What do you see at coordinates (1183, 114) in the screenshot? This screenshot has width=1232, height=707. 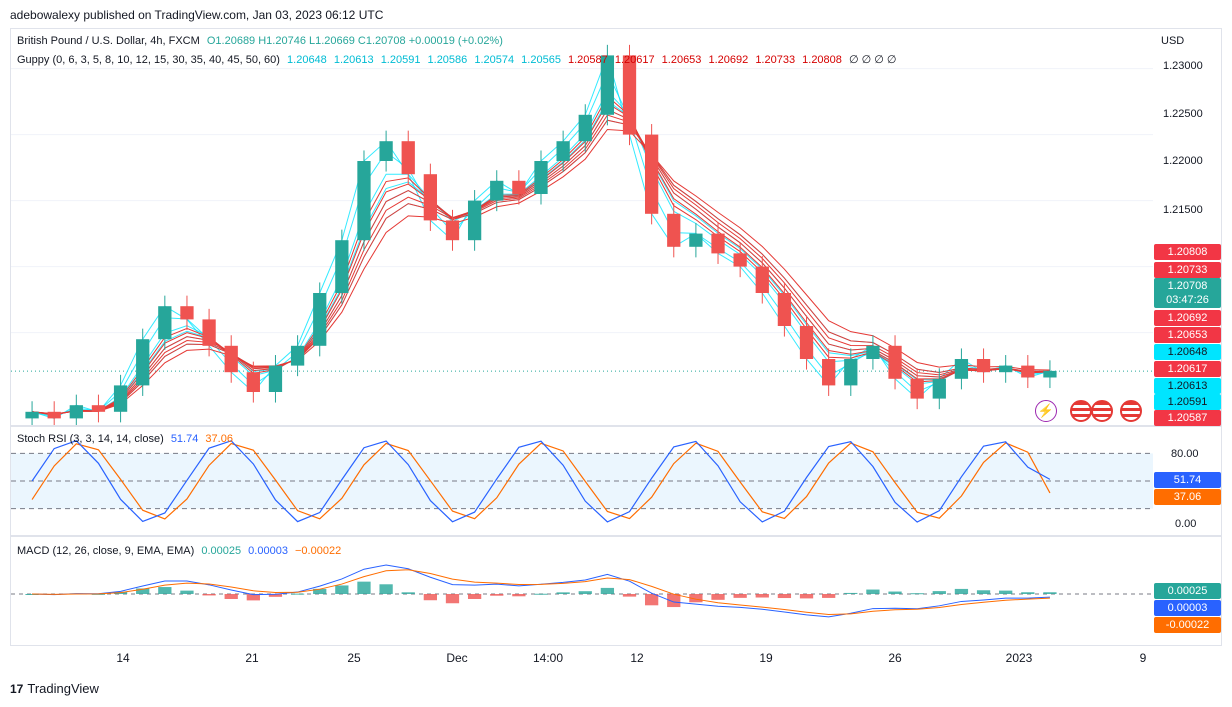 I see `price-tick-2: 1.22500` at bounding box center [1183, 114].